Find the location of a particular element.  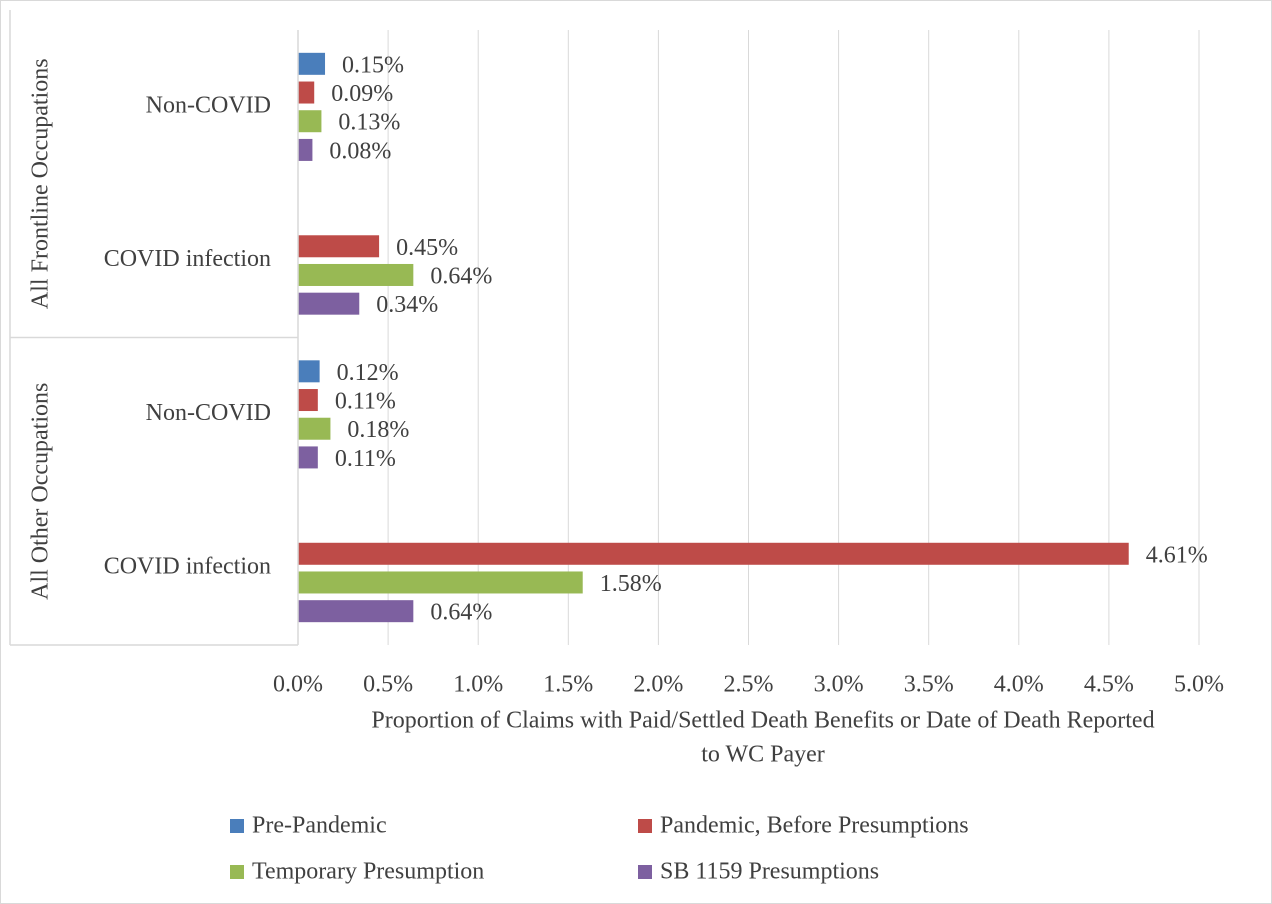

data-label: 0.08% is located at coordinates (360, 151).